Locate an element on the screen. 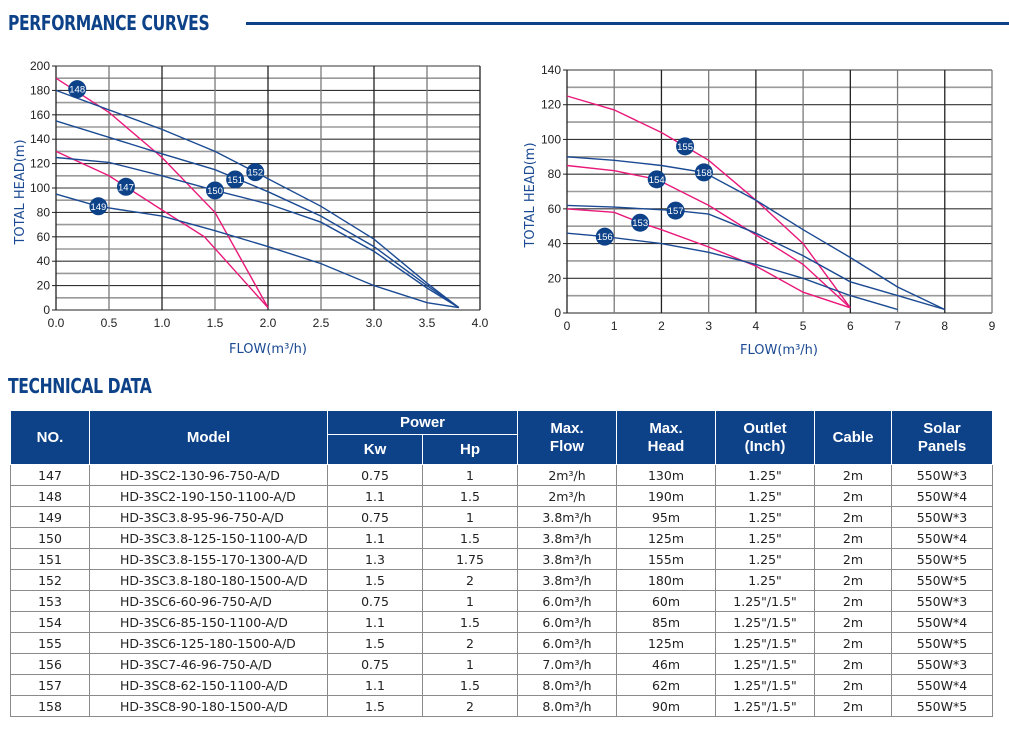 The height and width of the screenshot is (737, 1009). x-tick-label: 9 is located at coordinates (992, 326).